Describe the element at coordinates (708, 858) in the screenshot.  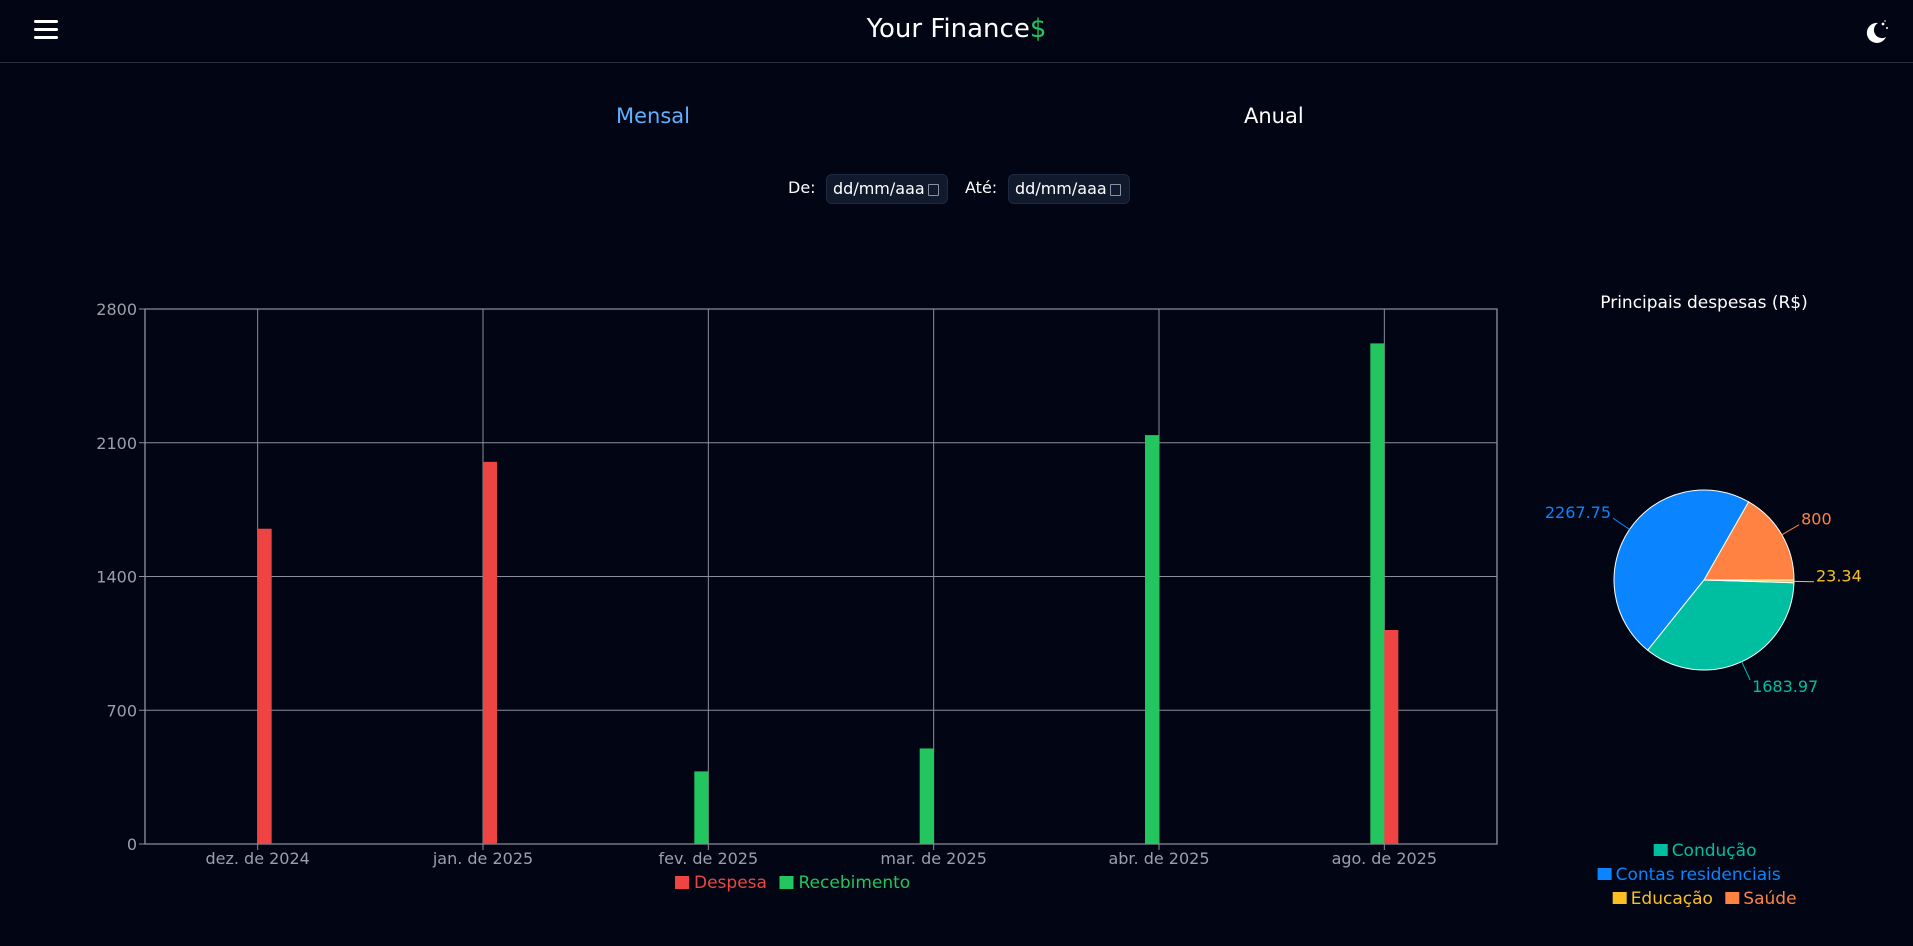
I see `x-tick-label: fev. de 2025` at that location.